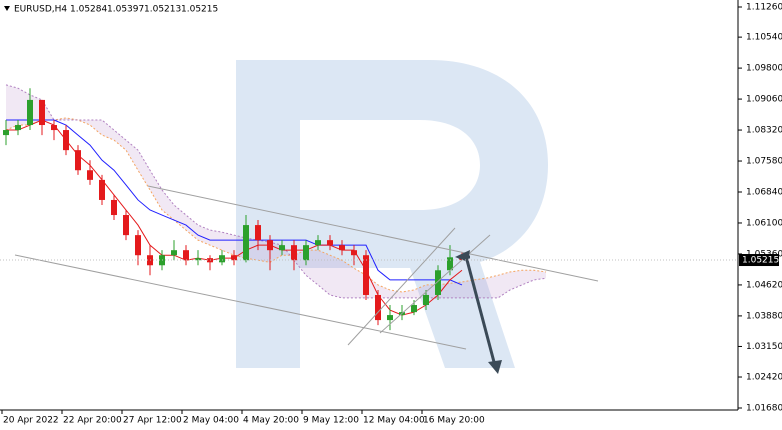  I want to click on y-tick-label: 1.07580, so click(764, 162).